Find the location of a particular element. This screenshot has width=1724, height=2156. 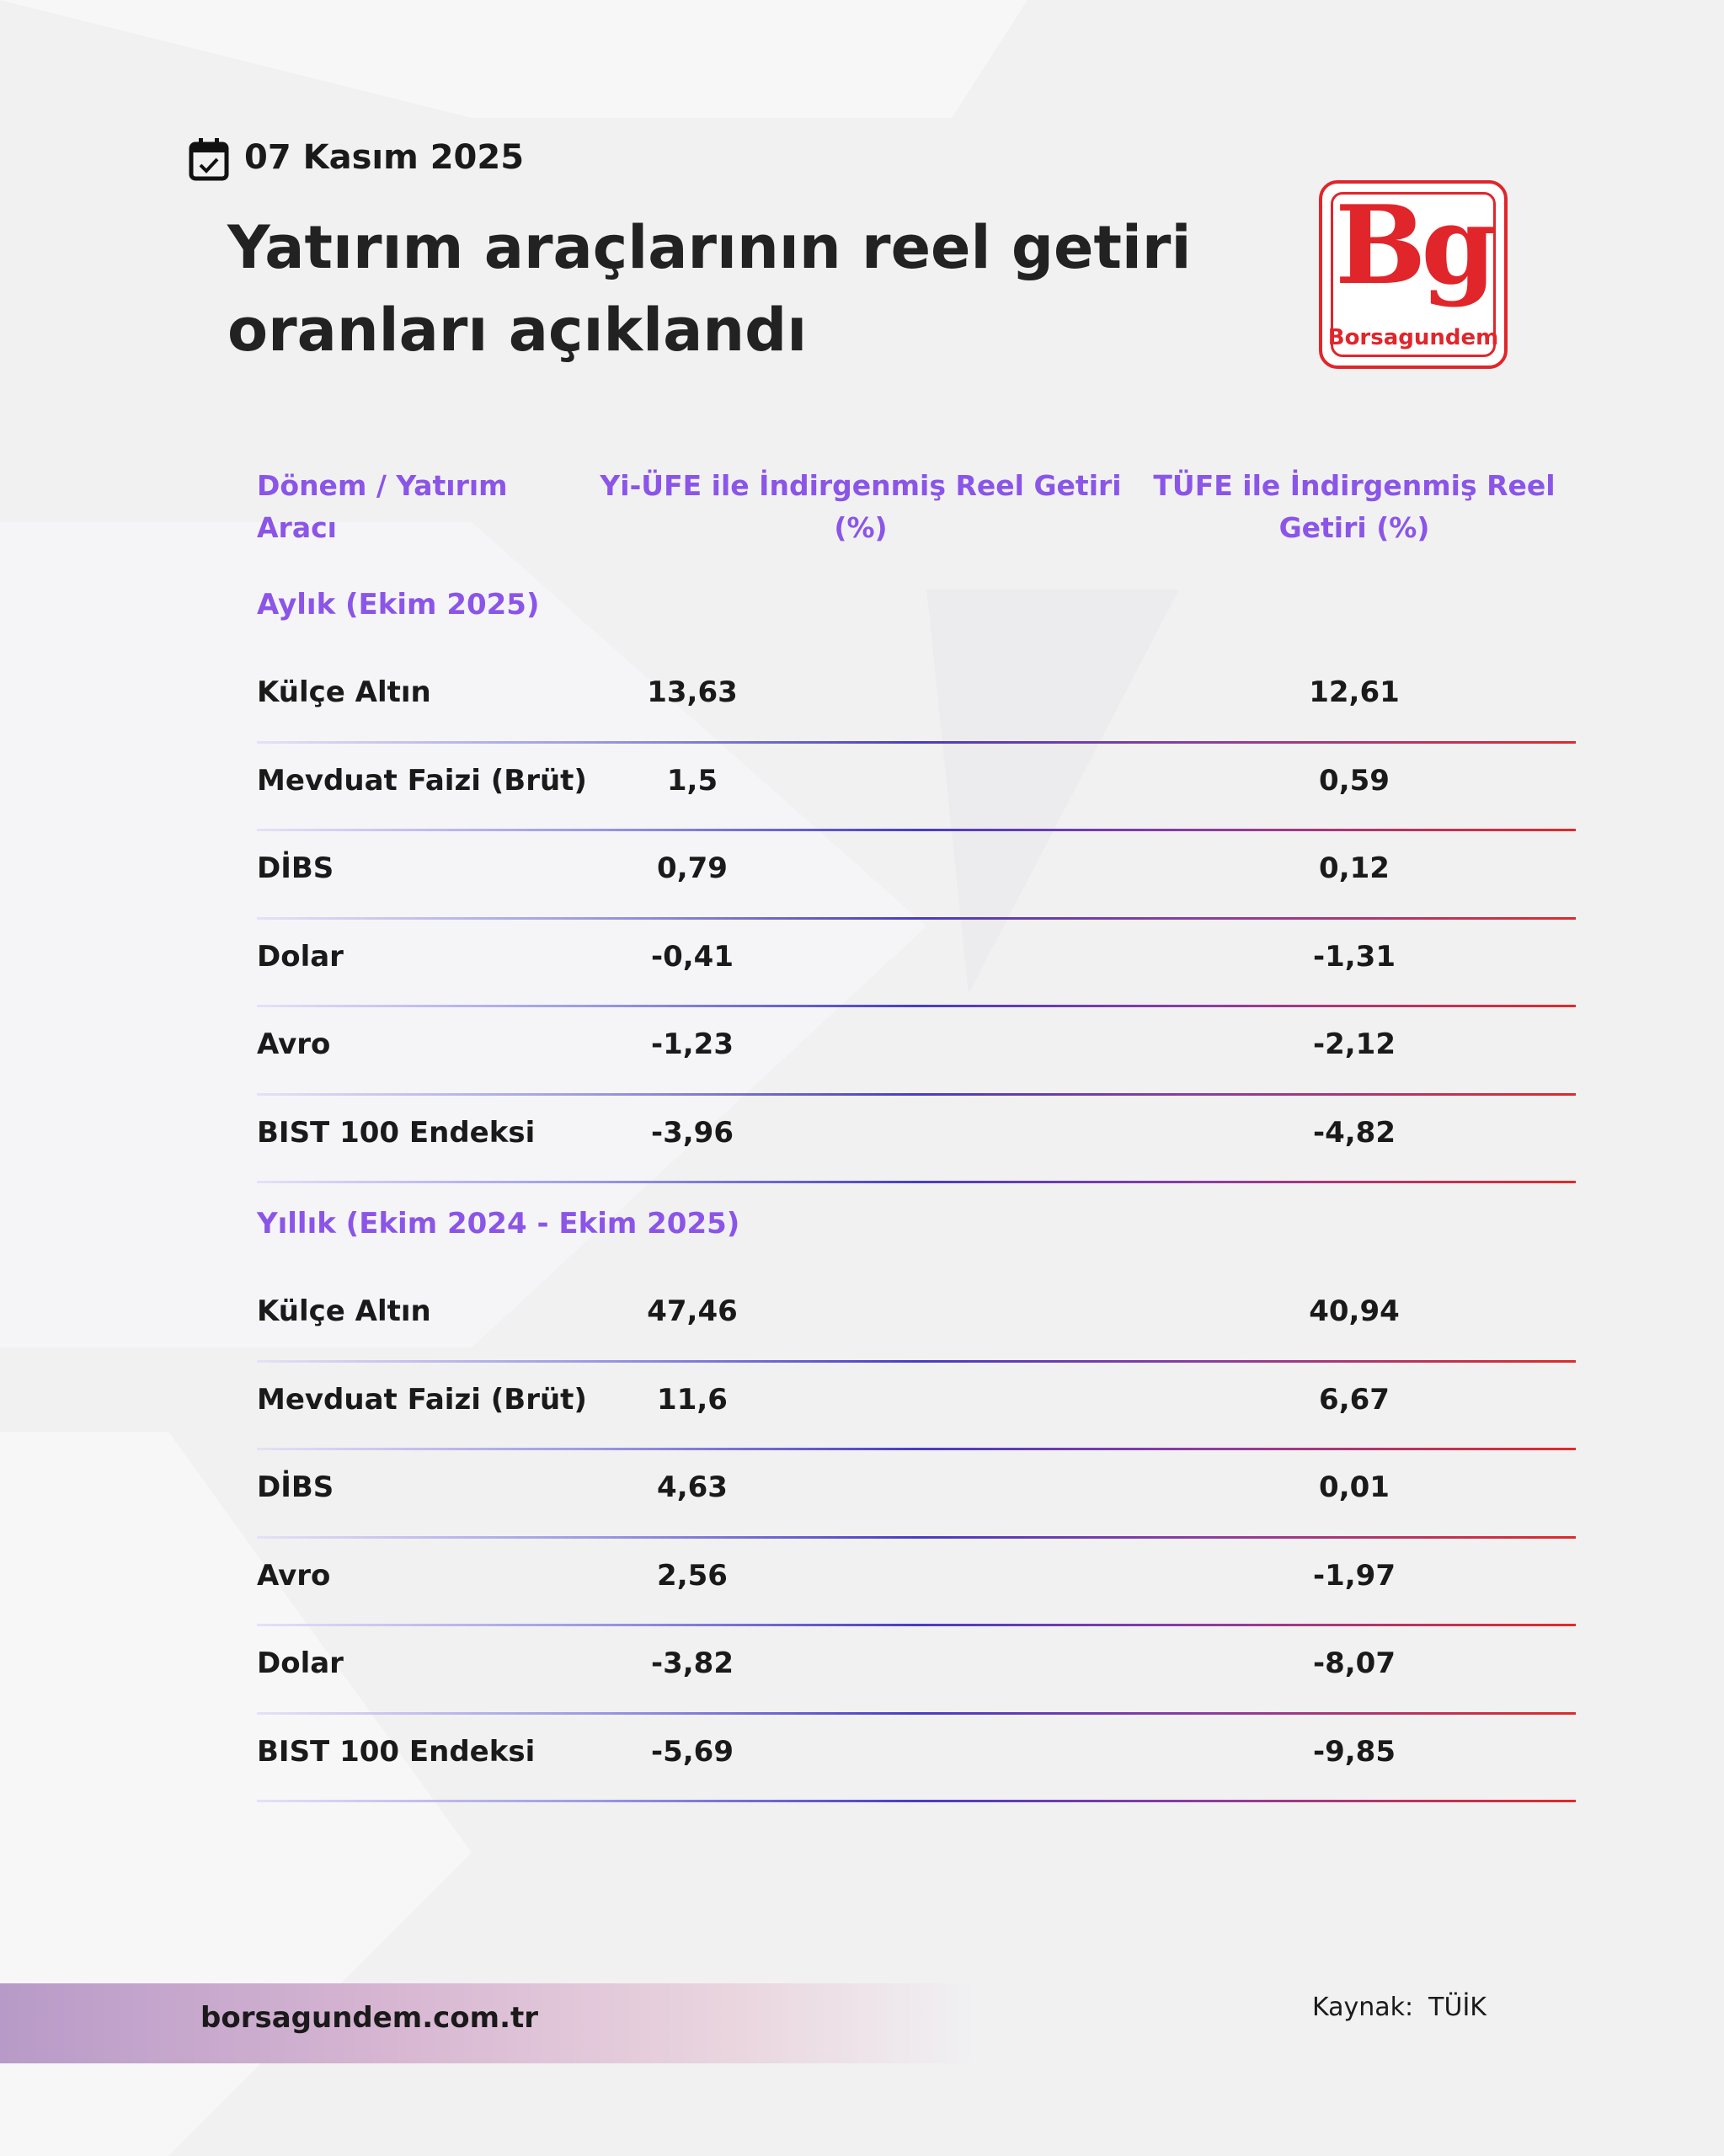

value-cell: -1,23 is located at coordinates (692, 1044).